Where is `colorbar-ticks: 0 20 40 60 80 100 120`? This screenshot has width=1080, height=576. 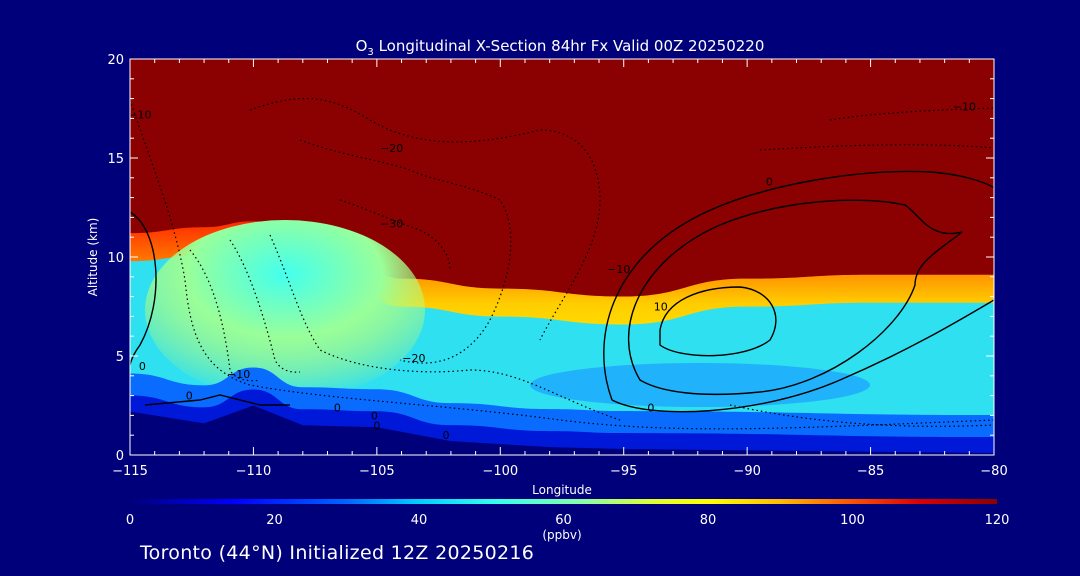
colorbar-ticks: 0 20 40 60 80 100 120 is located at coordinates (568, 520).